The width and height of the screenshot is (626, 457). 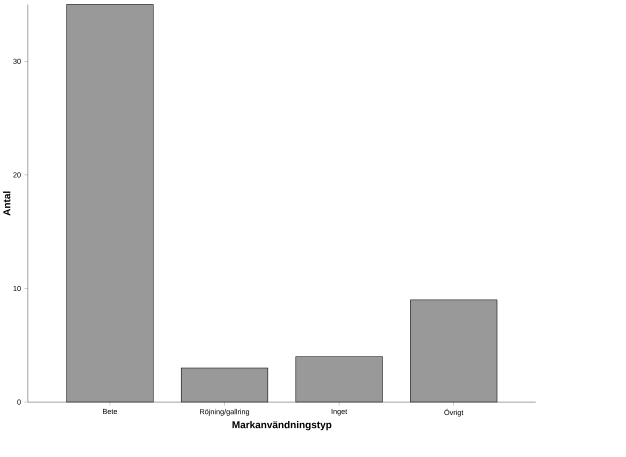 I want to click on x-axis-title: Markanvändningstyp, so click(x=282, y=425).